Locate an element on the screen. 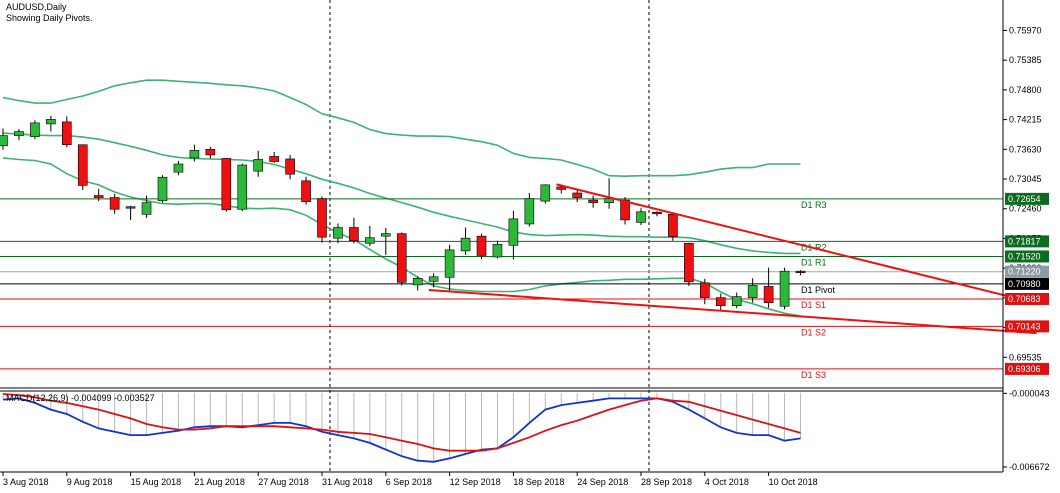  chart-subtitle: Showing Daily Pivots. is located at coordinates (49, 18).